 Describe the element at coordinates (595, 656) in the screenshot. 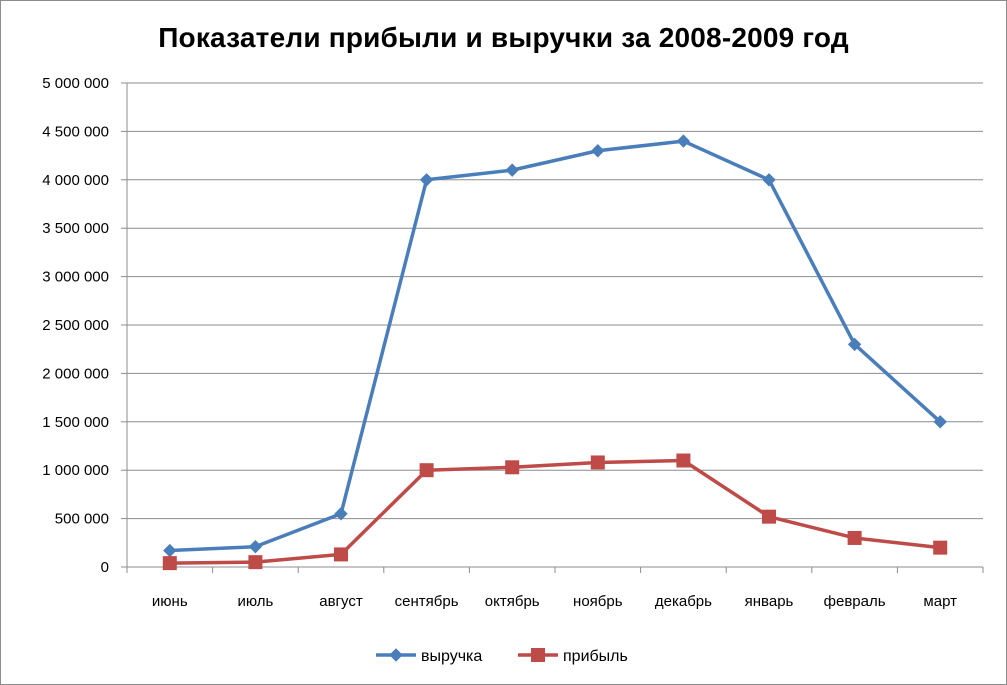

I see `legend-label: прибыль` at that location.